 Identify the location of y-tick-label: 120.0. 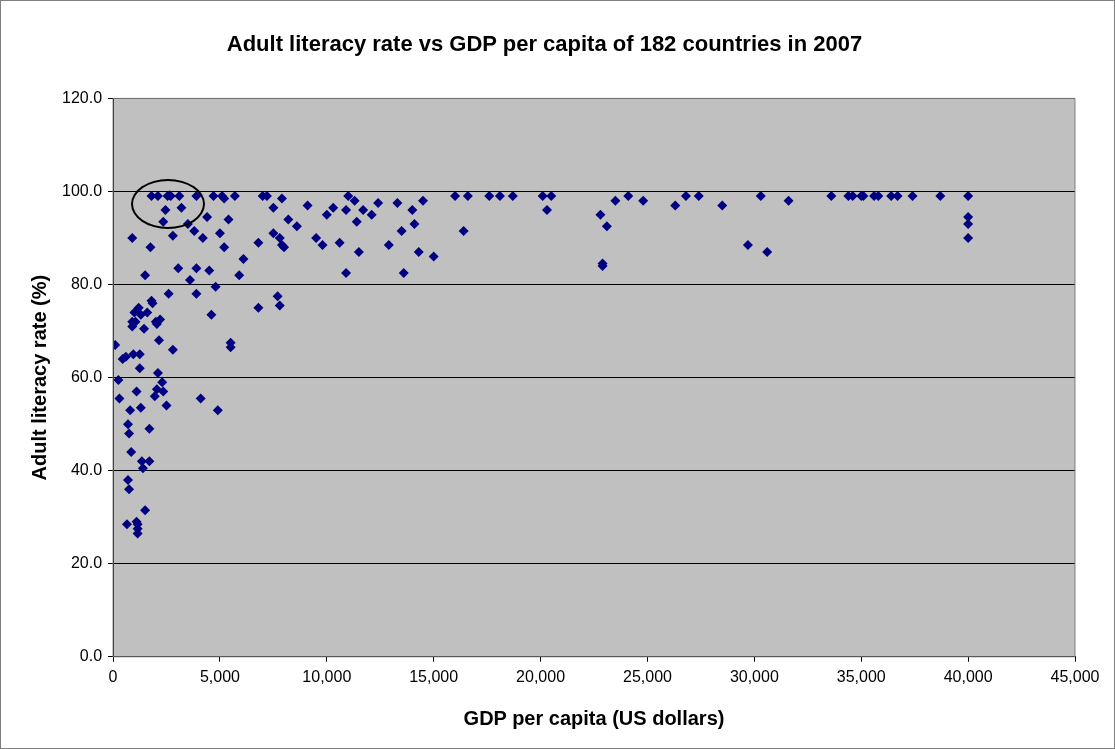
(82, 97).